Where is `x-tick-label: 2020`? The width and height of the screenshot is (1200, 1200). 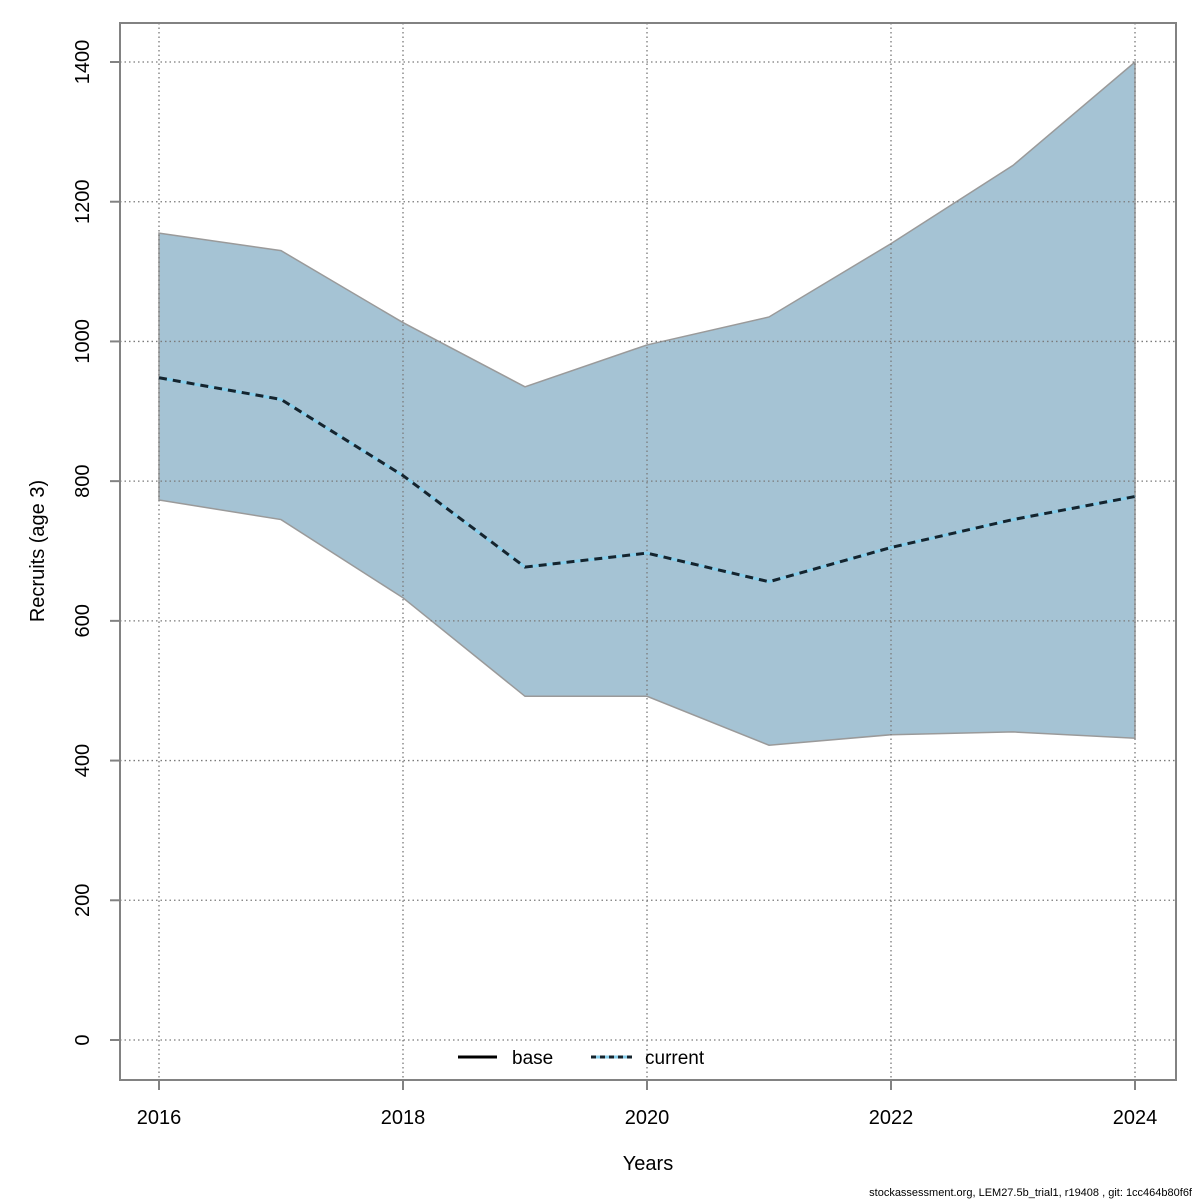
x-tick-label: 2020 is located at coordinates (647, 1118).